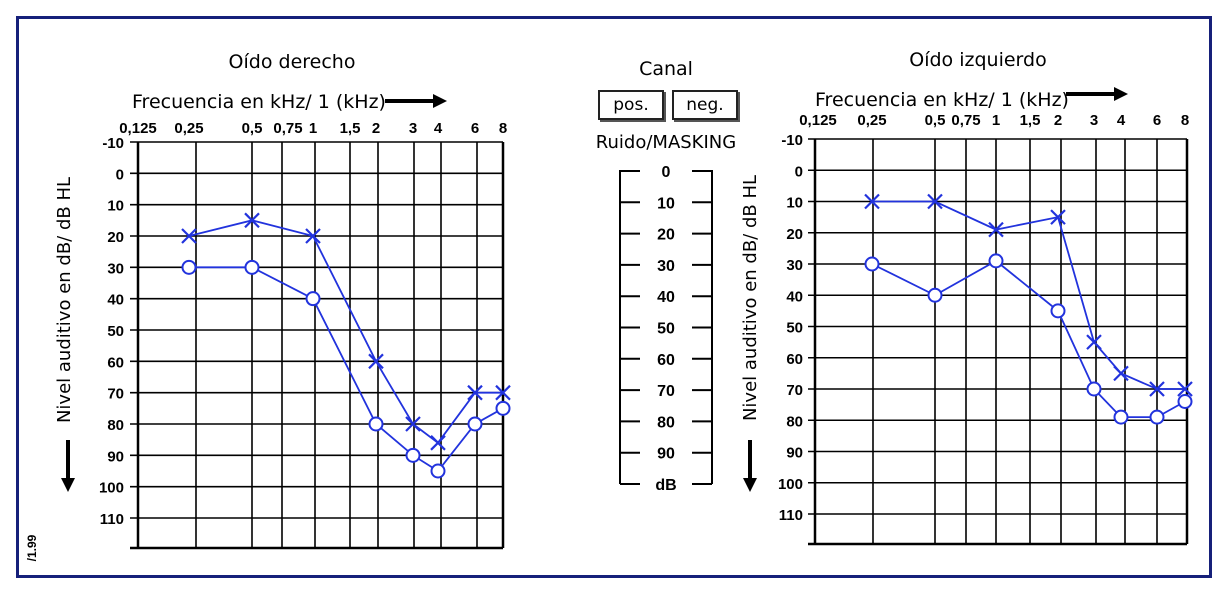 This screenshot has height=594, width=1230. Describe the element at coordinates (350, 128) in the screenshot. I see `x-tick-label: 1,5` at that location.